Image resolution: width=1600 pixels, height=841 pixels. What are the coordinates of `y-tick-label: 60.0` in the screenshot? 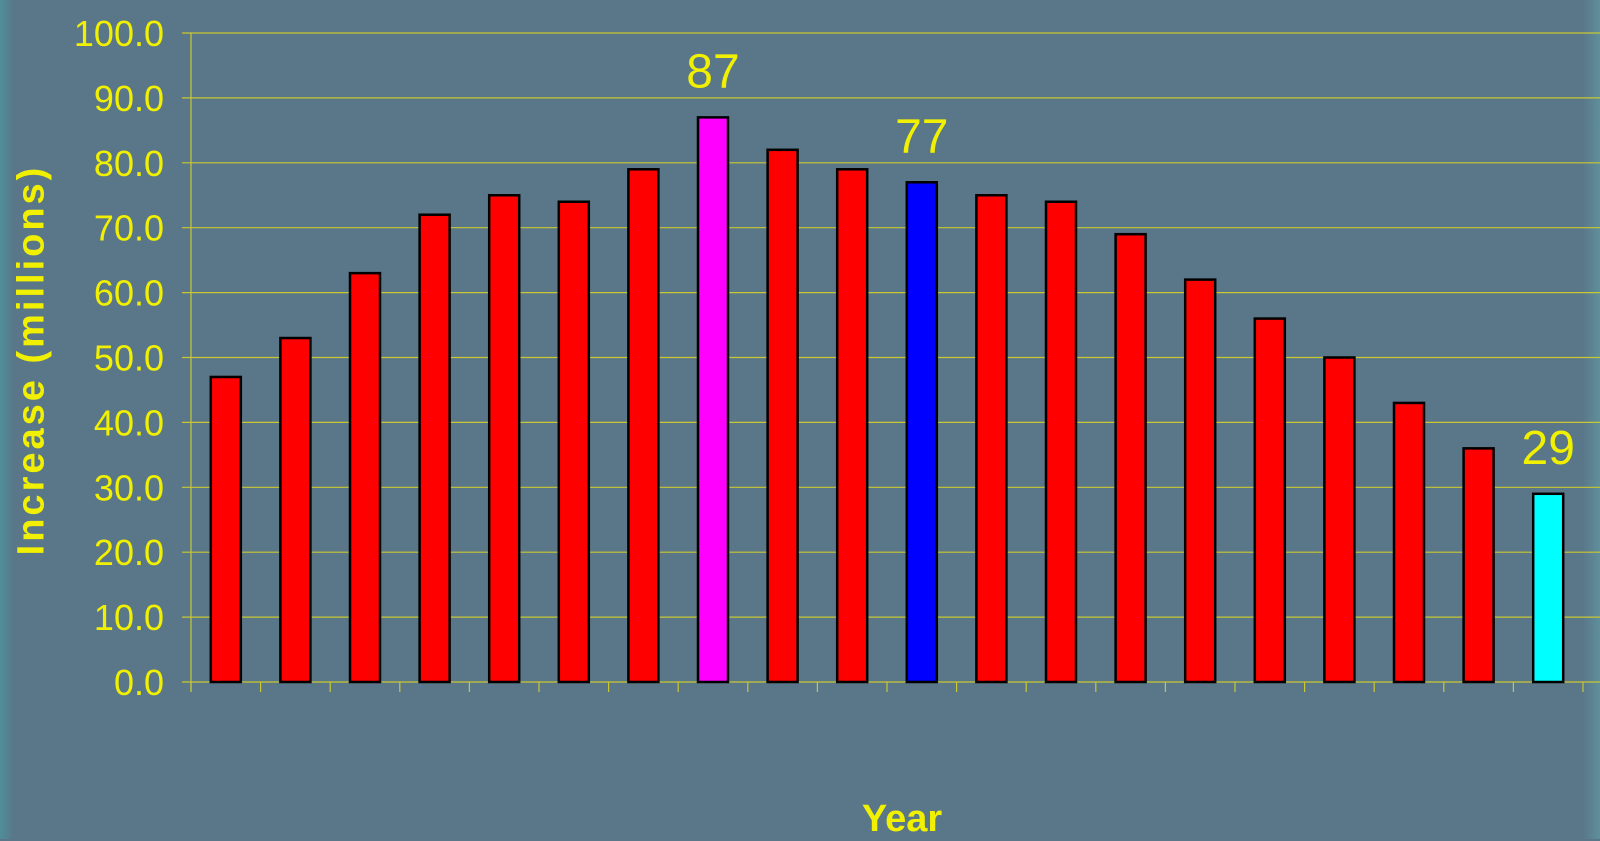 It's located at (129, 293).